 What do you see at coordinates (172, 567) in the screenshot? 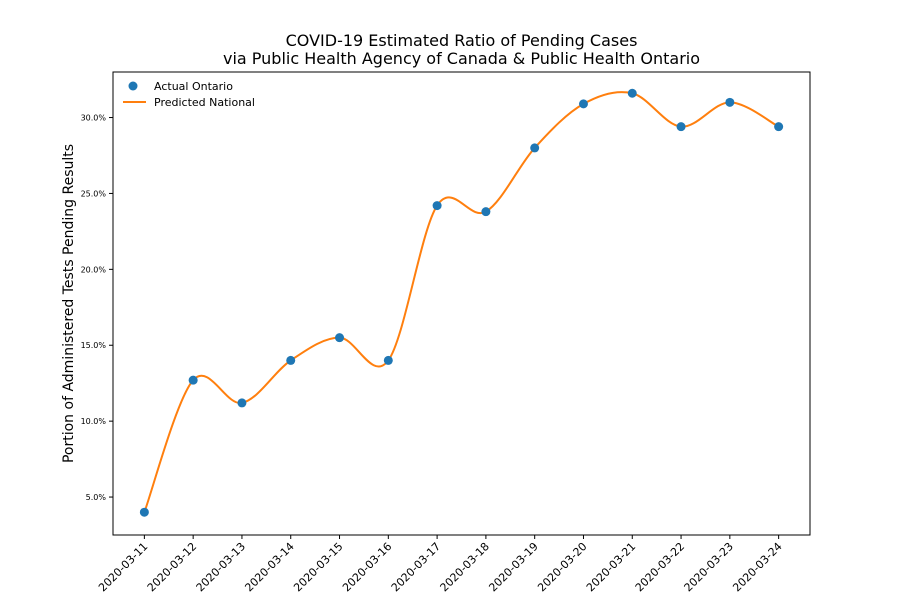
I see `x-tick-label: 2020-03-12` at bounding box center [172, 567].